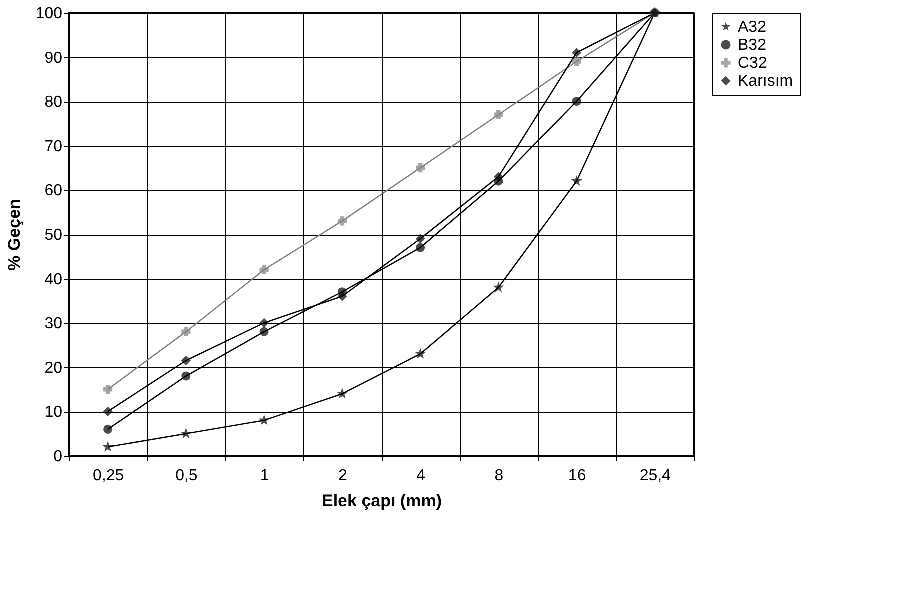 The image size is (906, 604). What do you see at coordinates (53, 368) in the screenshot?
I see `y-tick-label: 20` at bounding box center [53, 368].